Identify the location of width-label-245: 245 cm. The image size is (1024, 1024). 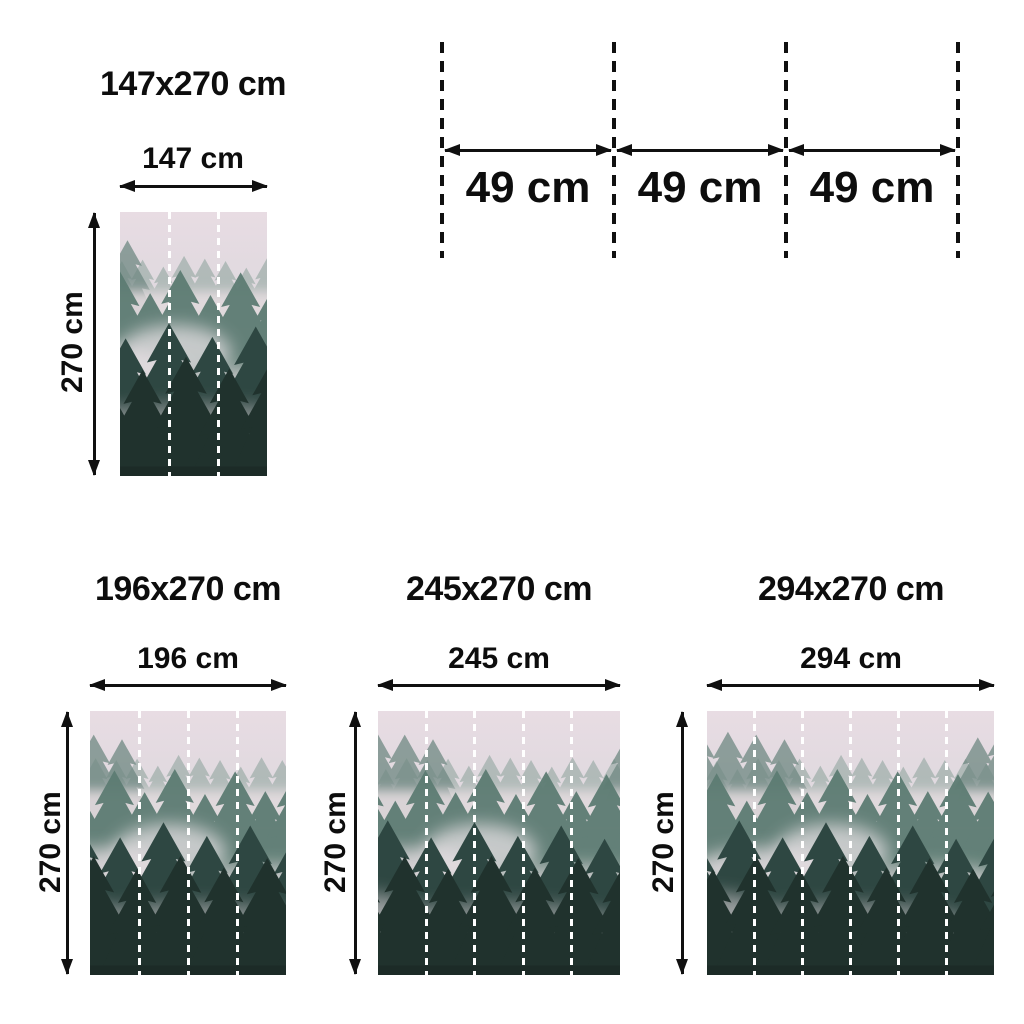
(499, 658).